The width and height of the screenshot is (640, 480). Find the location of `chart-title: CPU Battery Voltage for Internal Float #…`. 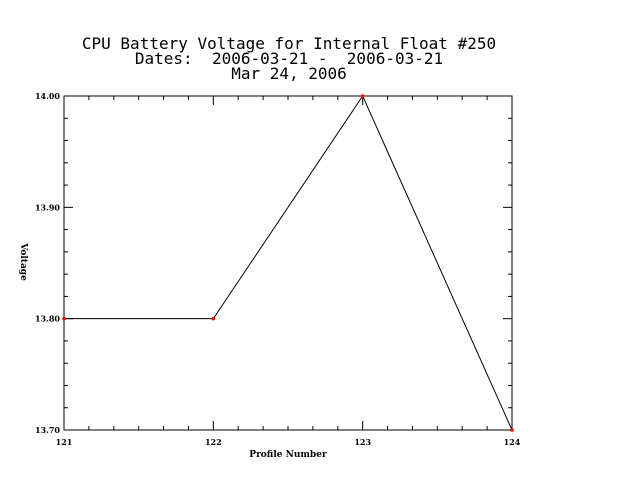

chart-title: CPU Battery Voltage for Internal Float #… is located at coordinates (289, 58).